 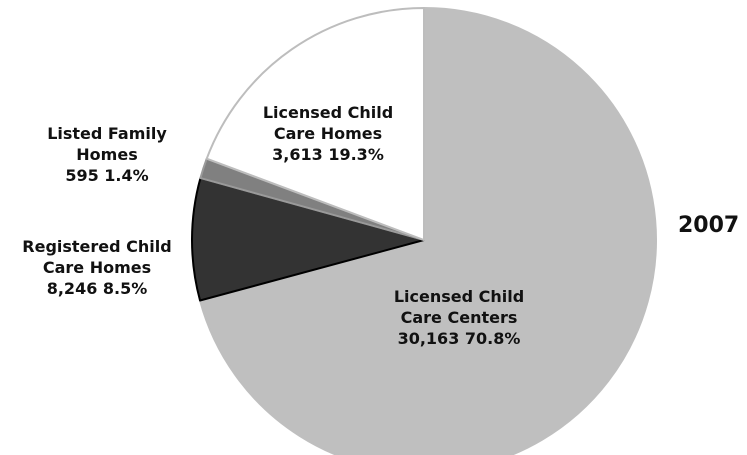 What do you see at coordinates (106, 175) in the screenshot?
I see `slice-label-line: 595 1.4%` at bounding box center [106, 175].